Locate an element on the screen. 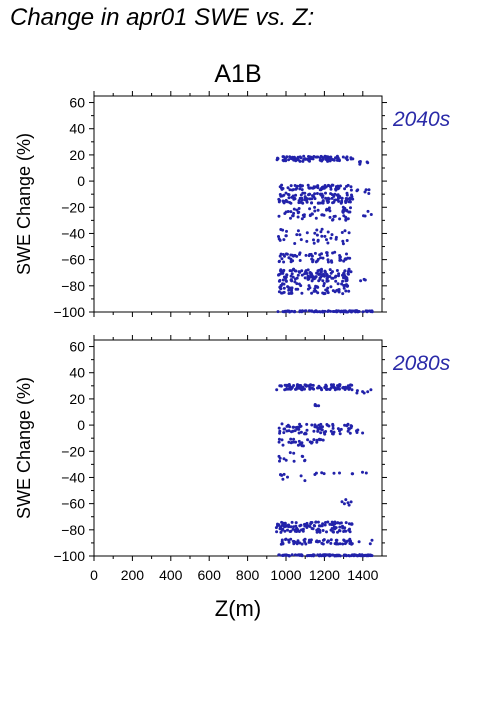 The height and width of the screenshot is (709, 501). x-tick-label: 800 is located at coordinates (248, 575).